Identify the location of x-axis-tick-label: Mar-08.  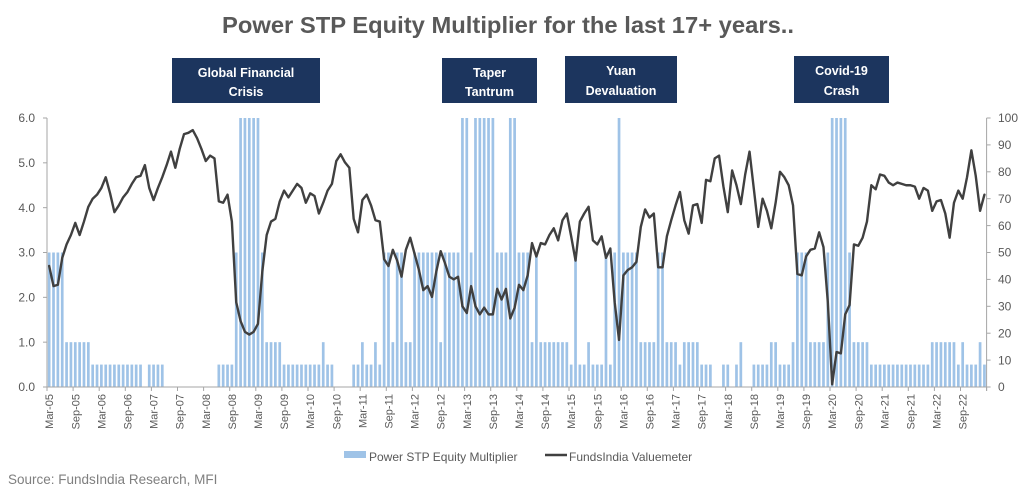
(207, 411).